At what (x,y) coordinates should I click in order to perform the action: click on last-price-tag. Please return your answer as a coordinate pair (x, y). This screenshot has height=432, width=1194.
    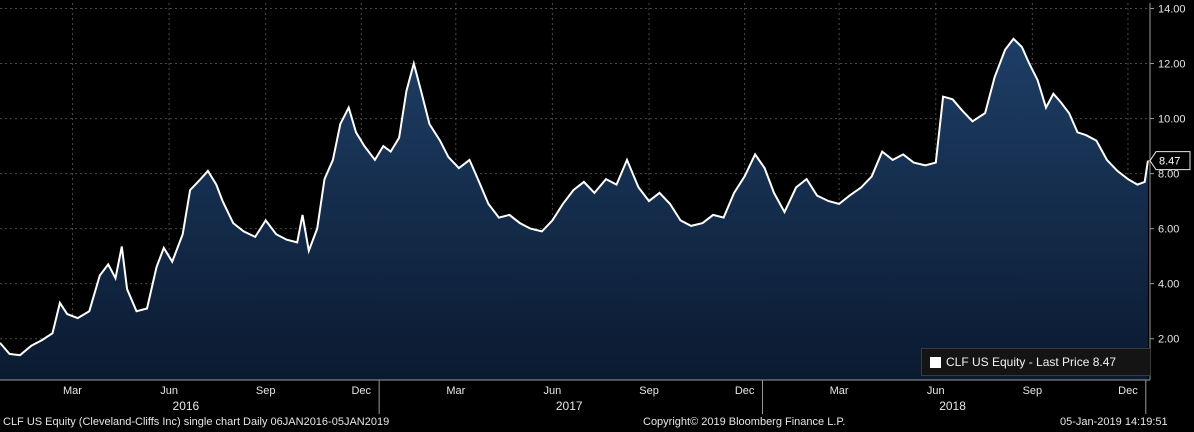
    Looking at the image, I should click on (1170, 161).